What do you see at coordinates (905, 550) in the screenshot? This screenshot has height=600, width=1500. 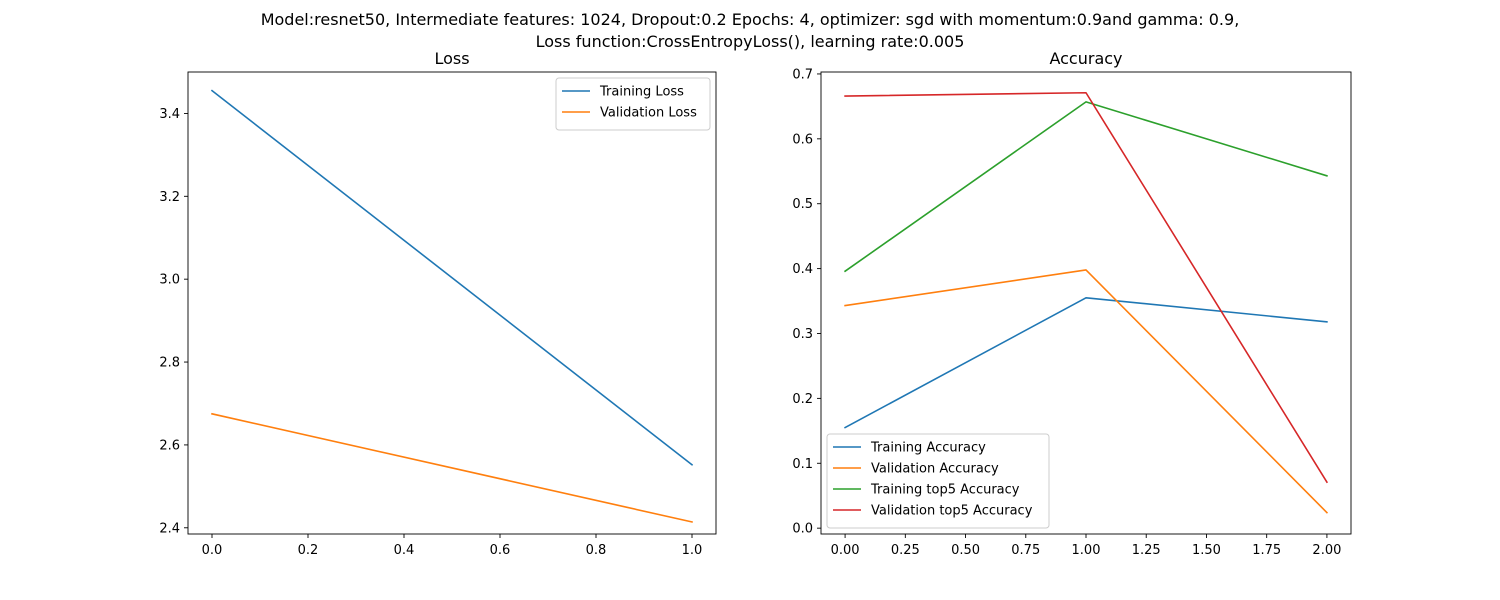 I see `chart-1-xtick-label: 0.25` at bounding box center [905, 550].